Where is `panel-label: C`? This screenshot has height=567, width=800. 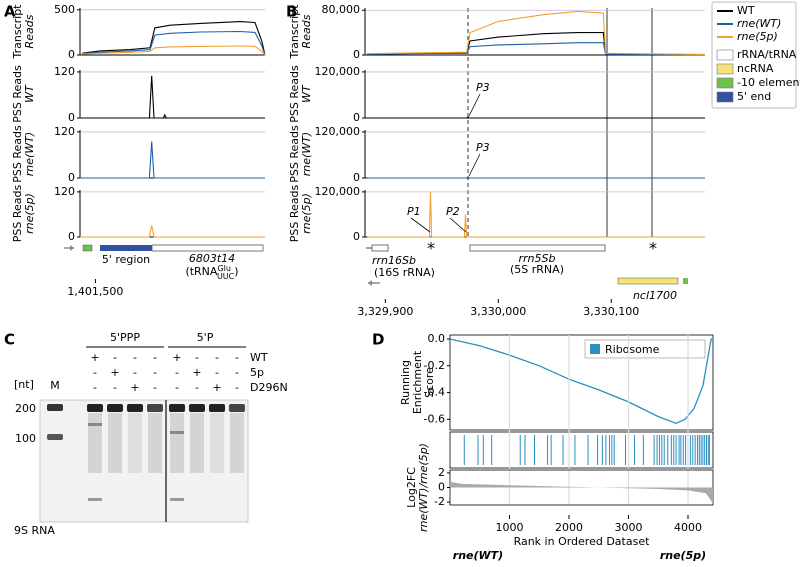 panel-label: C is located at coordinates (9, 340).